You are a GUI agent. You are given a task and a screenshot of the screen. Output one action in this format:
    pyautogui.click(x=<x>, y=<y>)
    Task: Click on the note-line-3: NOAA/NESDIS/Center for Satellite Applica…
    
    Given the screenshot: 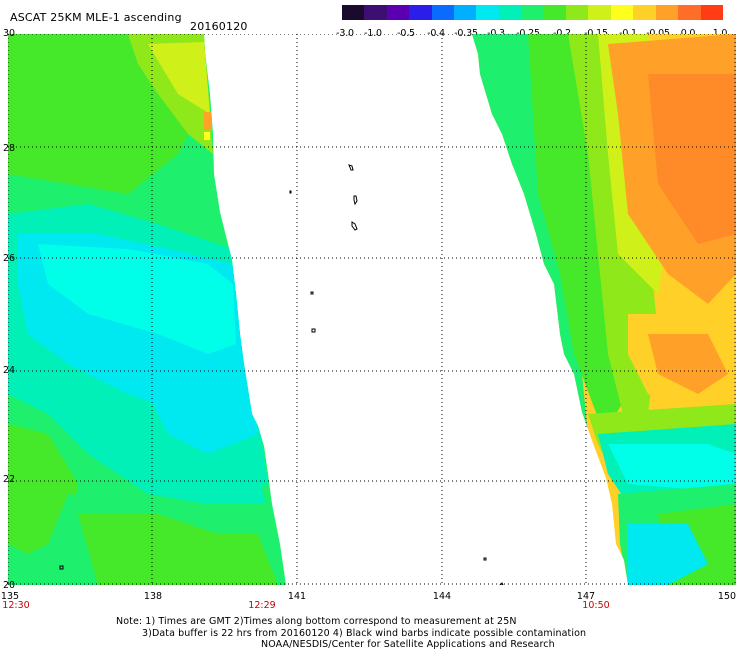 What is the action you would take?
    pyautogui.click(x=408, y=644)
    